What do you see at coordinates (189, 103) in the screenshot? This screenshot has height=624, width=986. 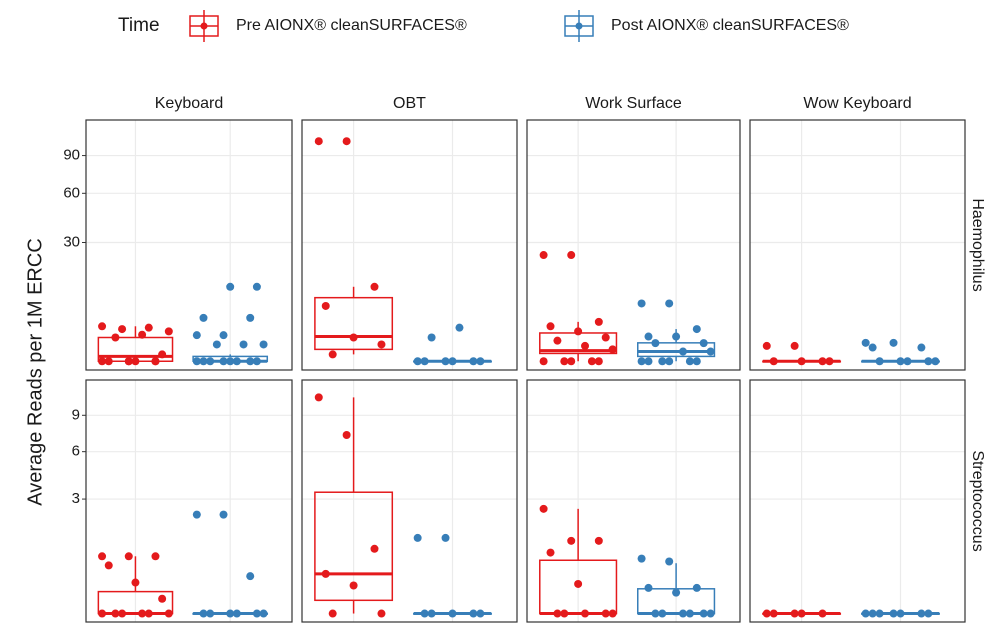 I see `facet-column-label: Keyboard` at bounding box center [189, 103].